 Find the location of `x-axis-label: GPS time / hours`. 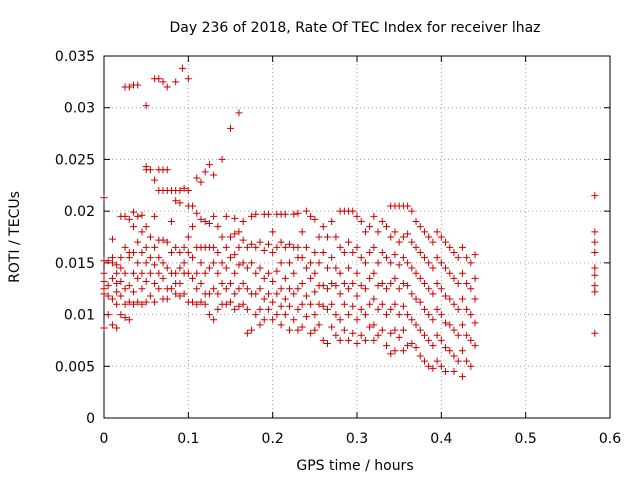

x-axis-label: GPS time / hours is located at coordinates (354, 466).